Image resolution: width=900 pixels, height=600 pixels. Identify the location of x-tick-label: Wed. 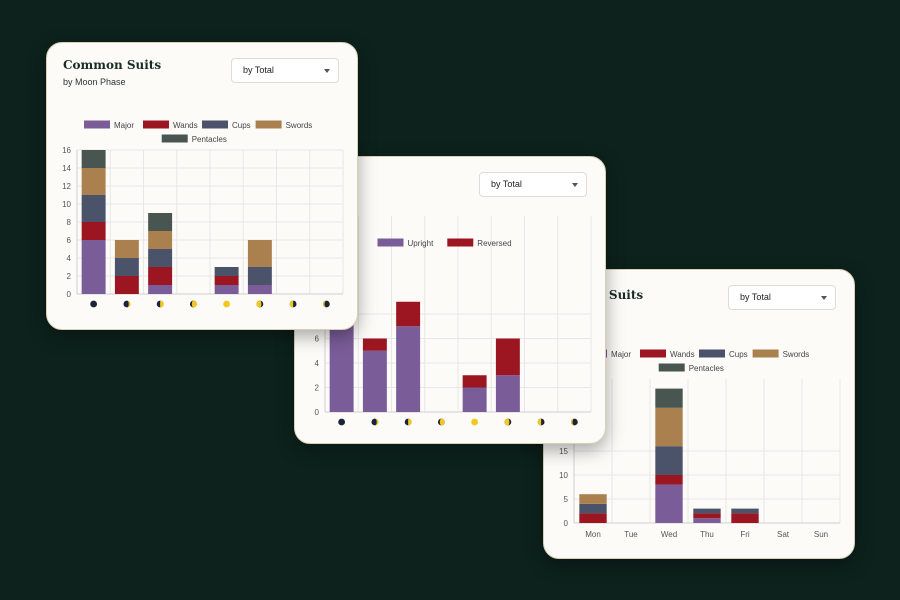
(669, 534).